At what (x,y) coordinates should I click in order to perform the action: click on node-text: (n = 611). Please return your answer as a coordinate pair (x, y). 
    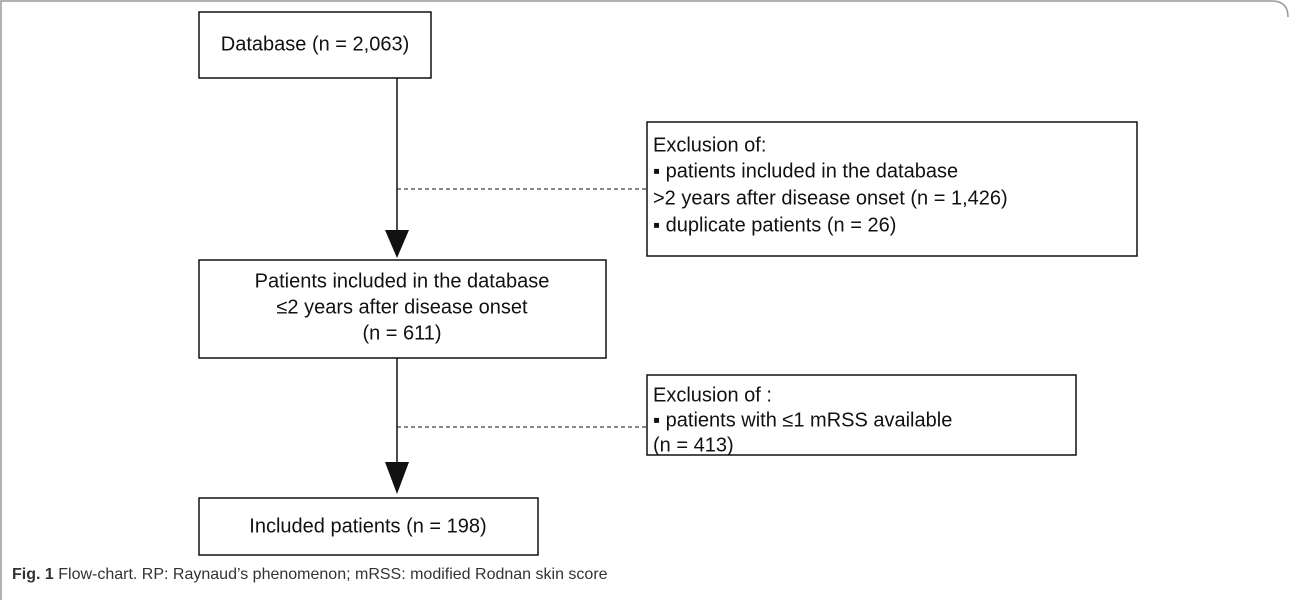
    Looking at the image, I should click on (401, 333).